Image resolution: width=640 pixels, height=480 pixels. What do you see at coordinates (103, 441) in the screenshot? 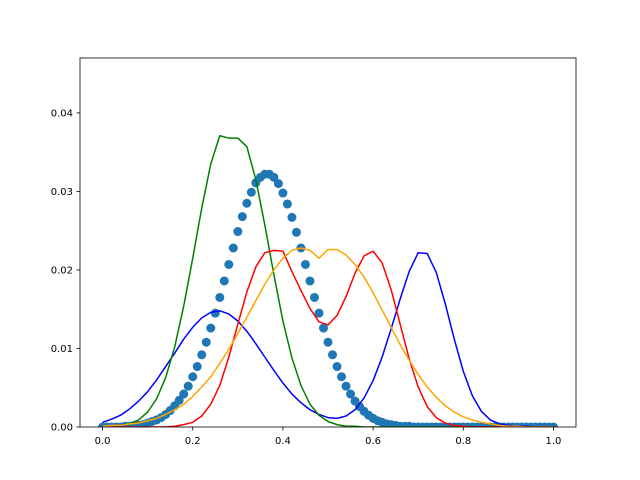
I see `x-tick-label: 0.0` at bounding box center [103, 441].